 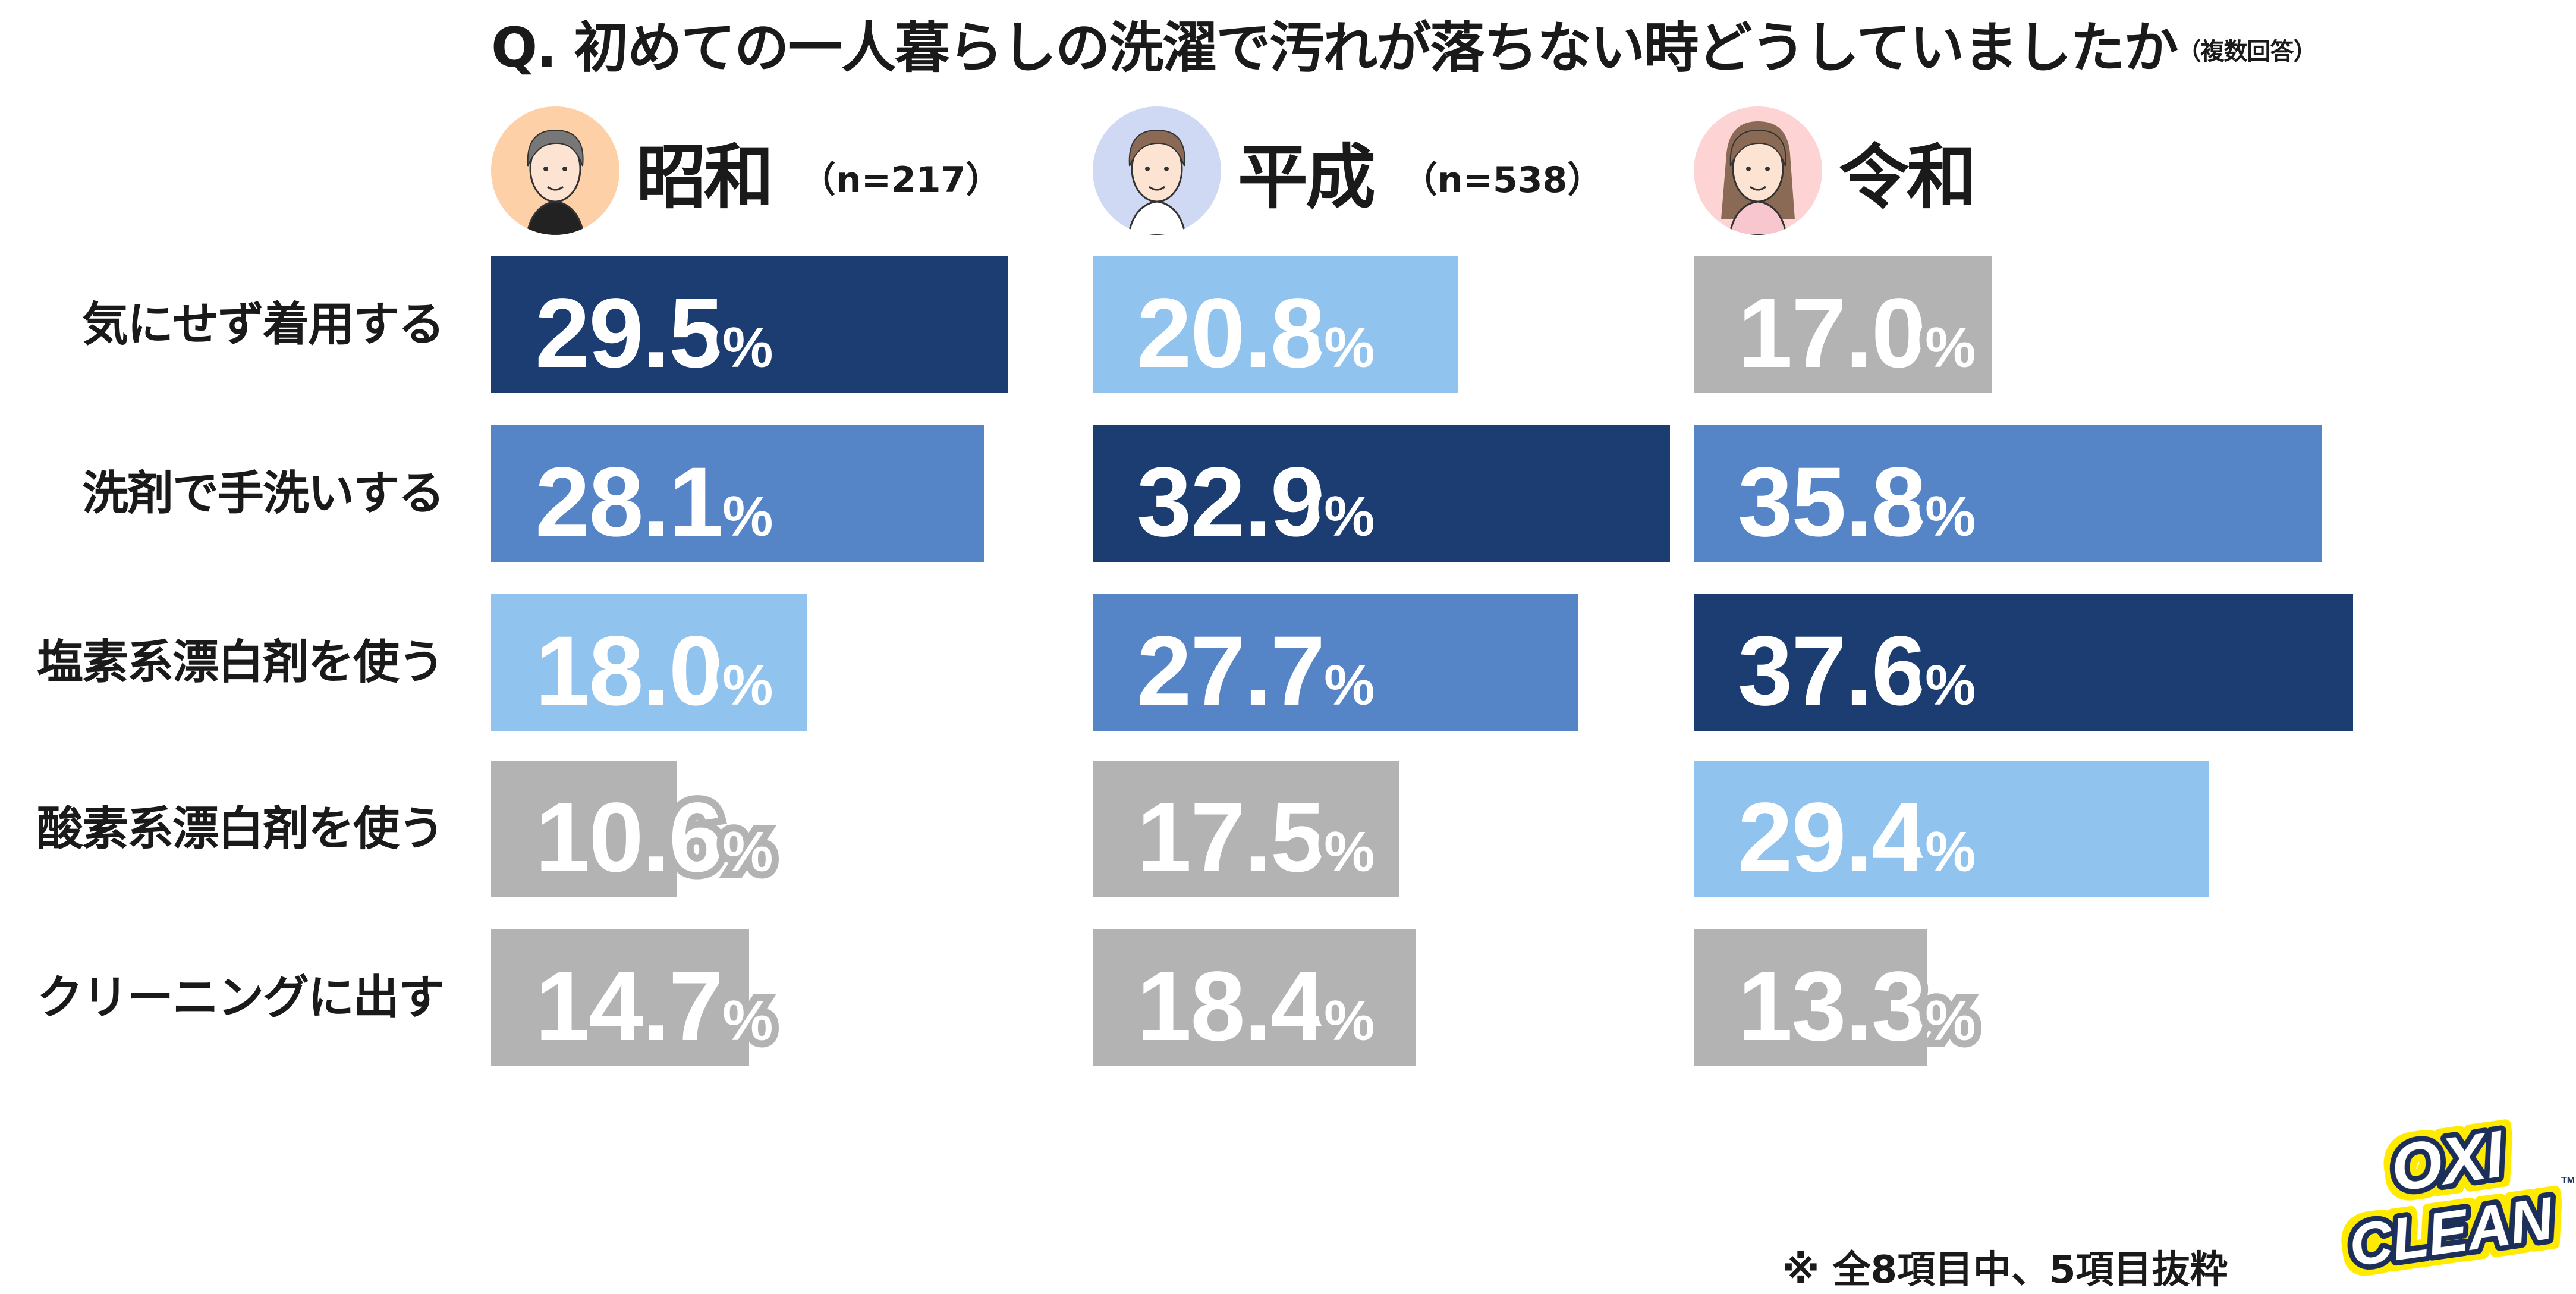 I want to click on data-label: 29.4%, so click(x=1857, y=831).